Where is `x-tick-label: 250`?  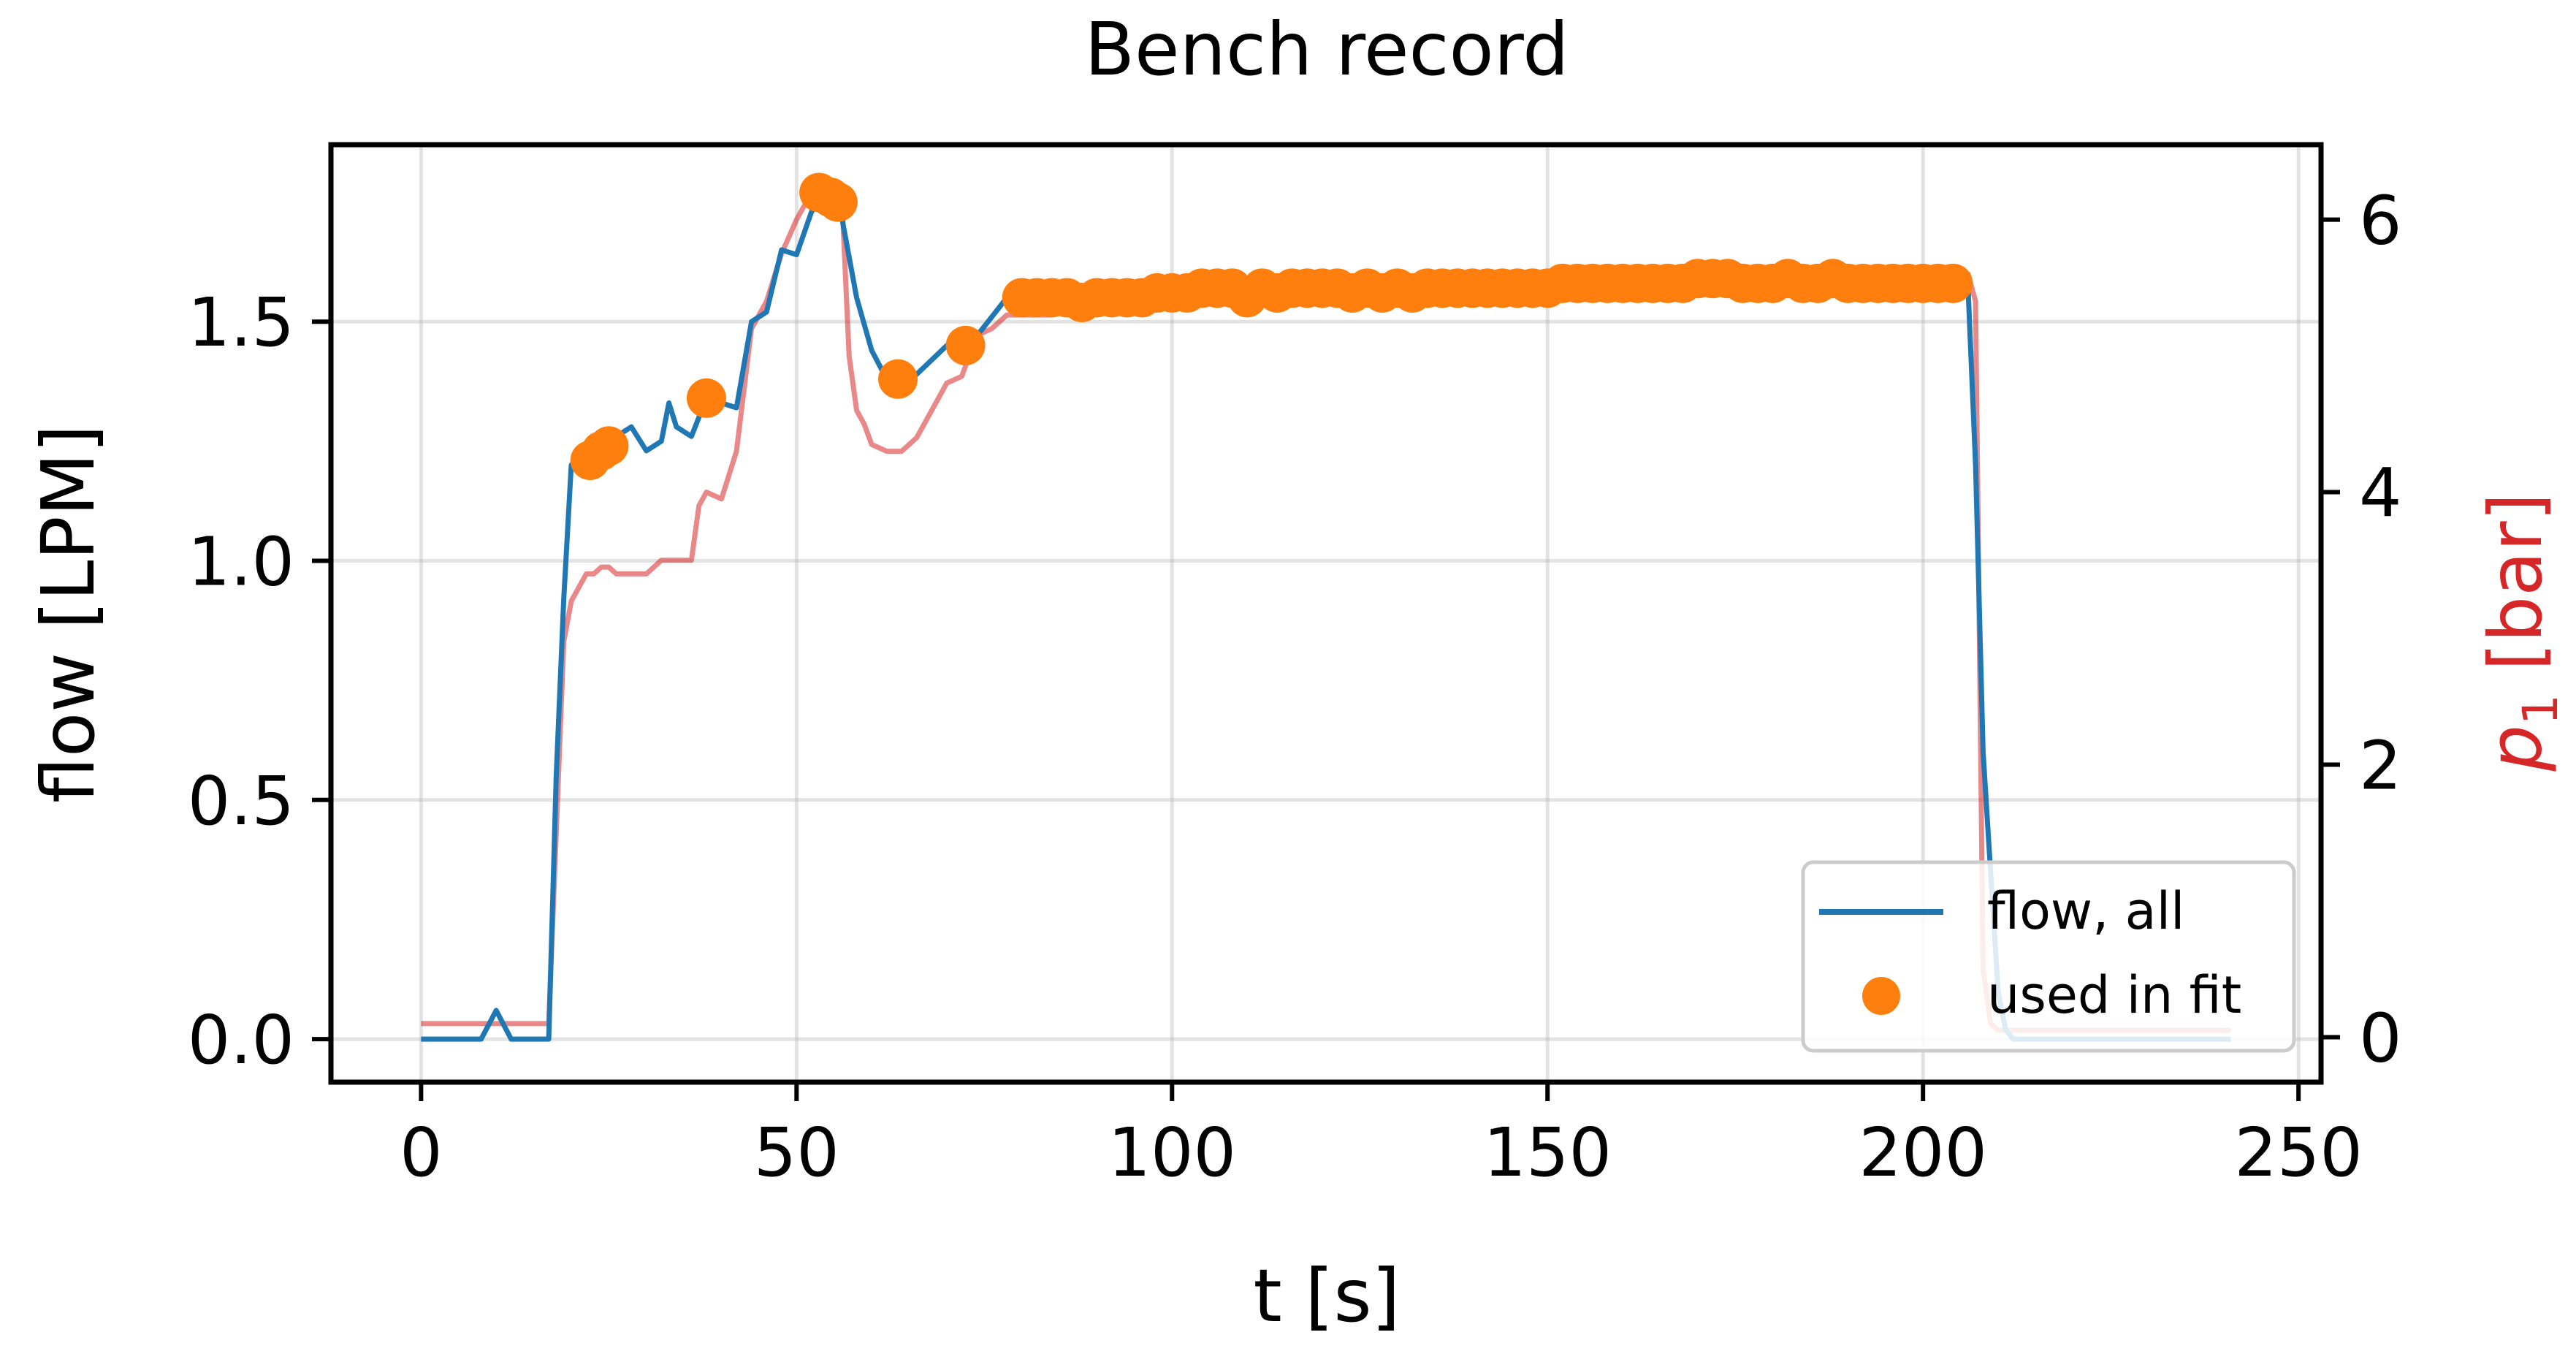 x-tick-label: 250 is located at coordinates (2299, 1153).